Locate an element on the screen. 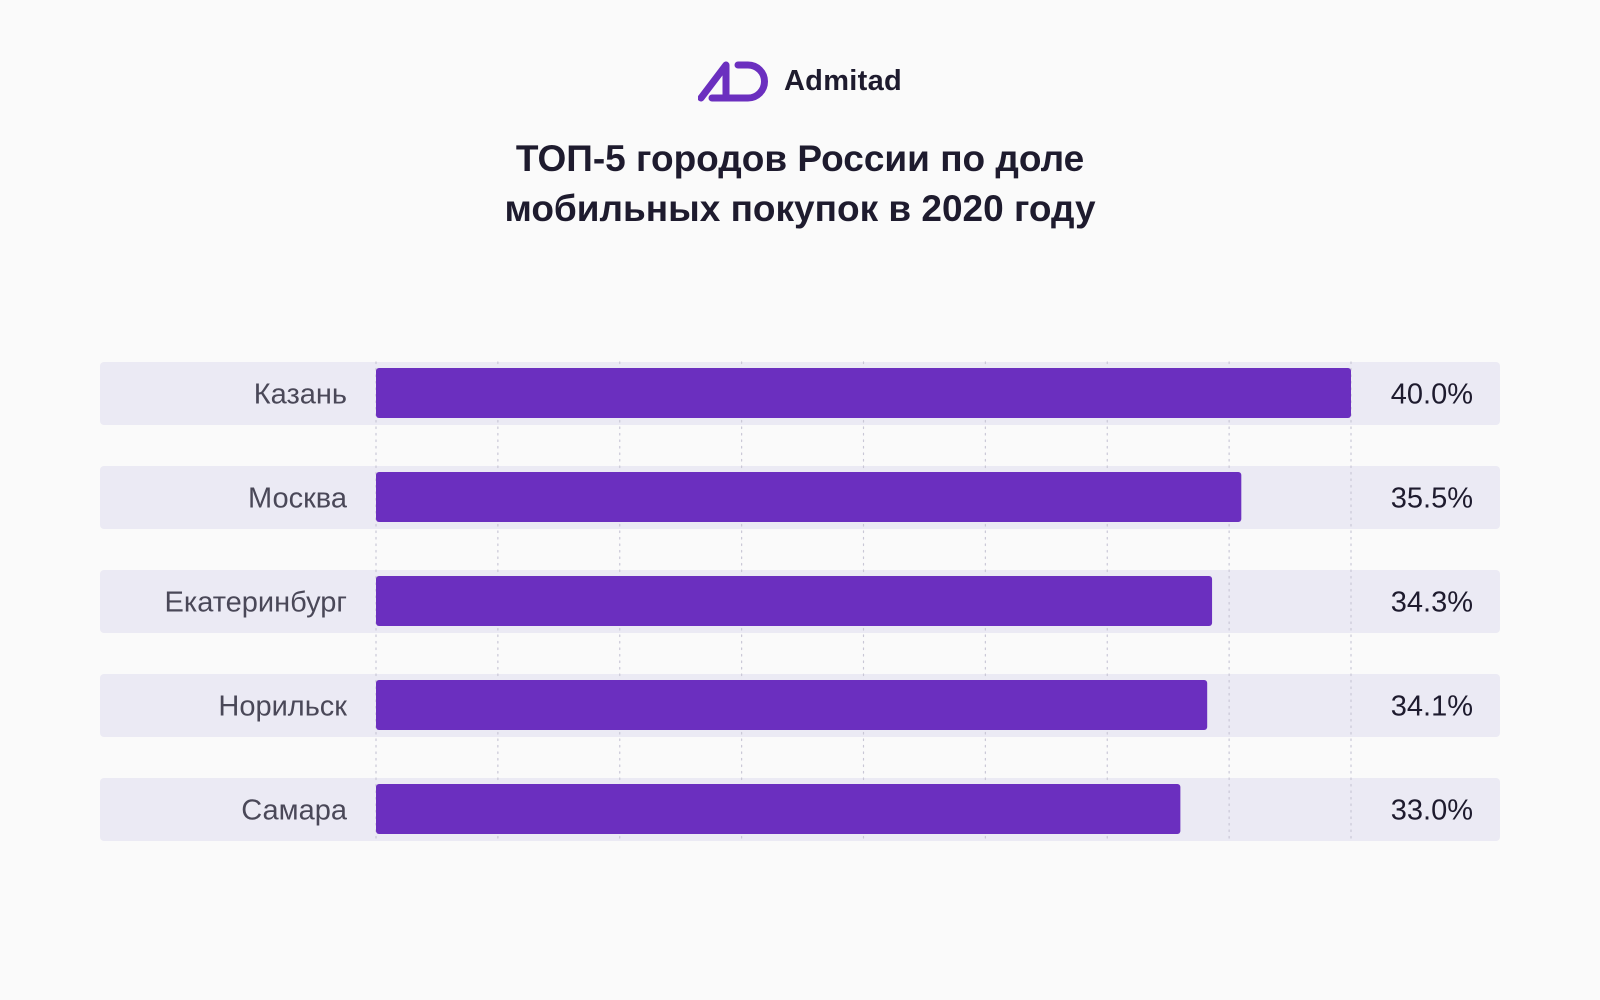  value-label: 35.5% is located at coordinates (1432, 499).